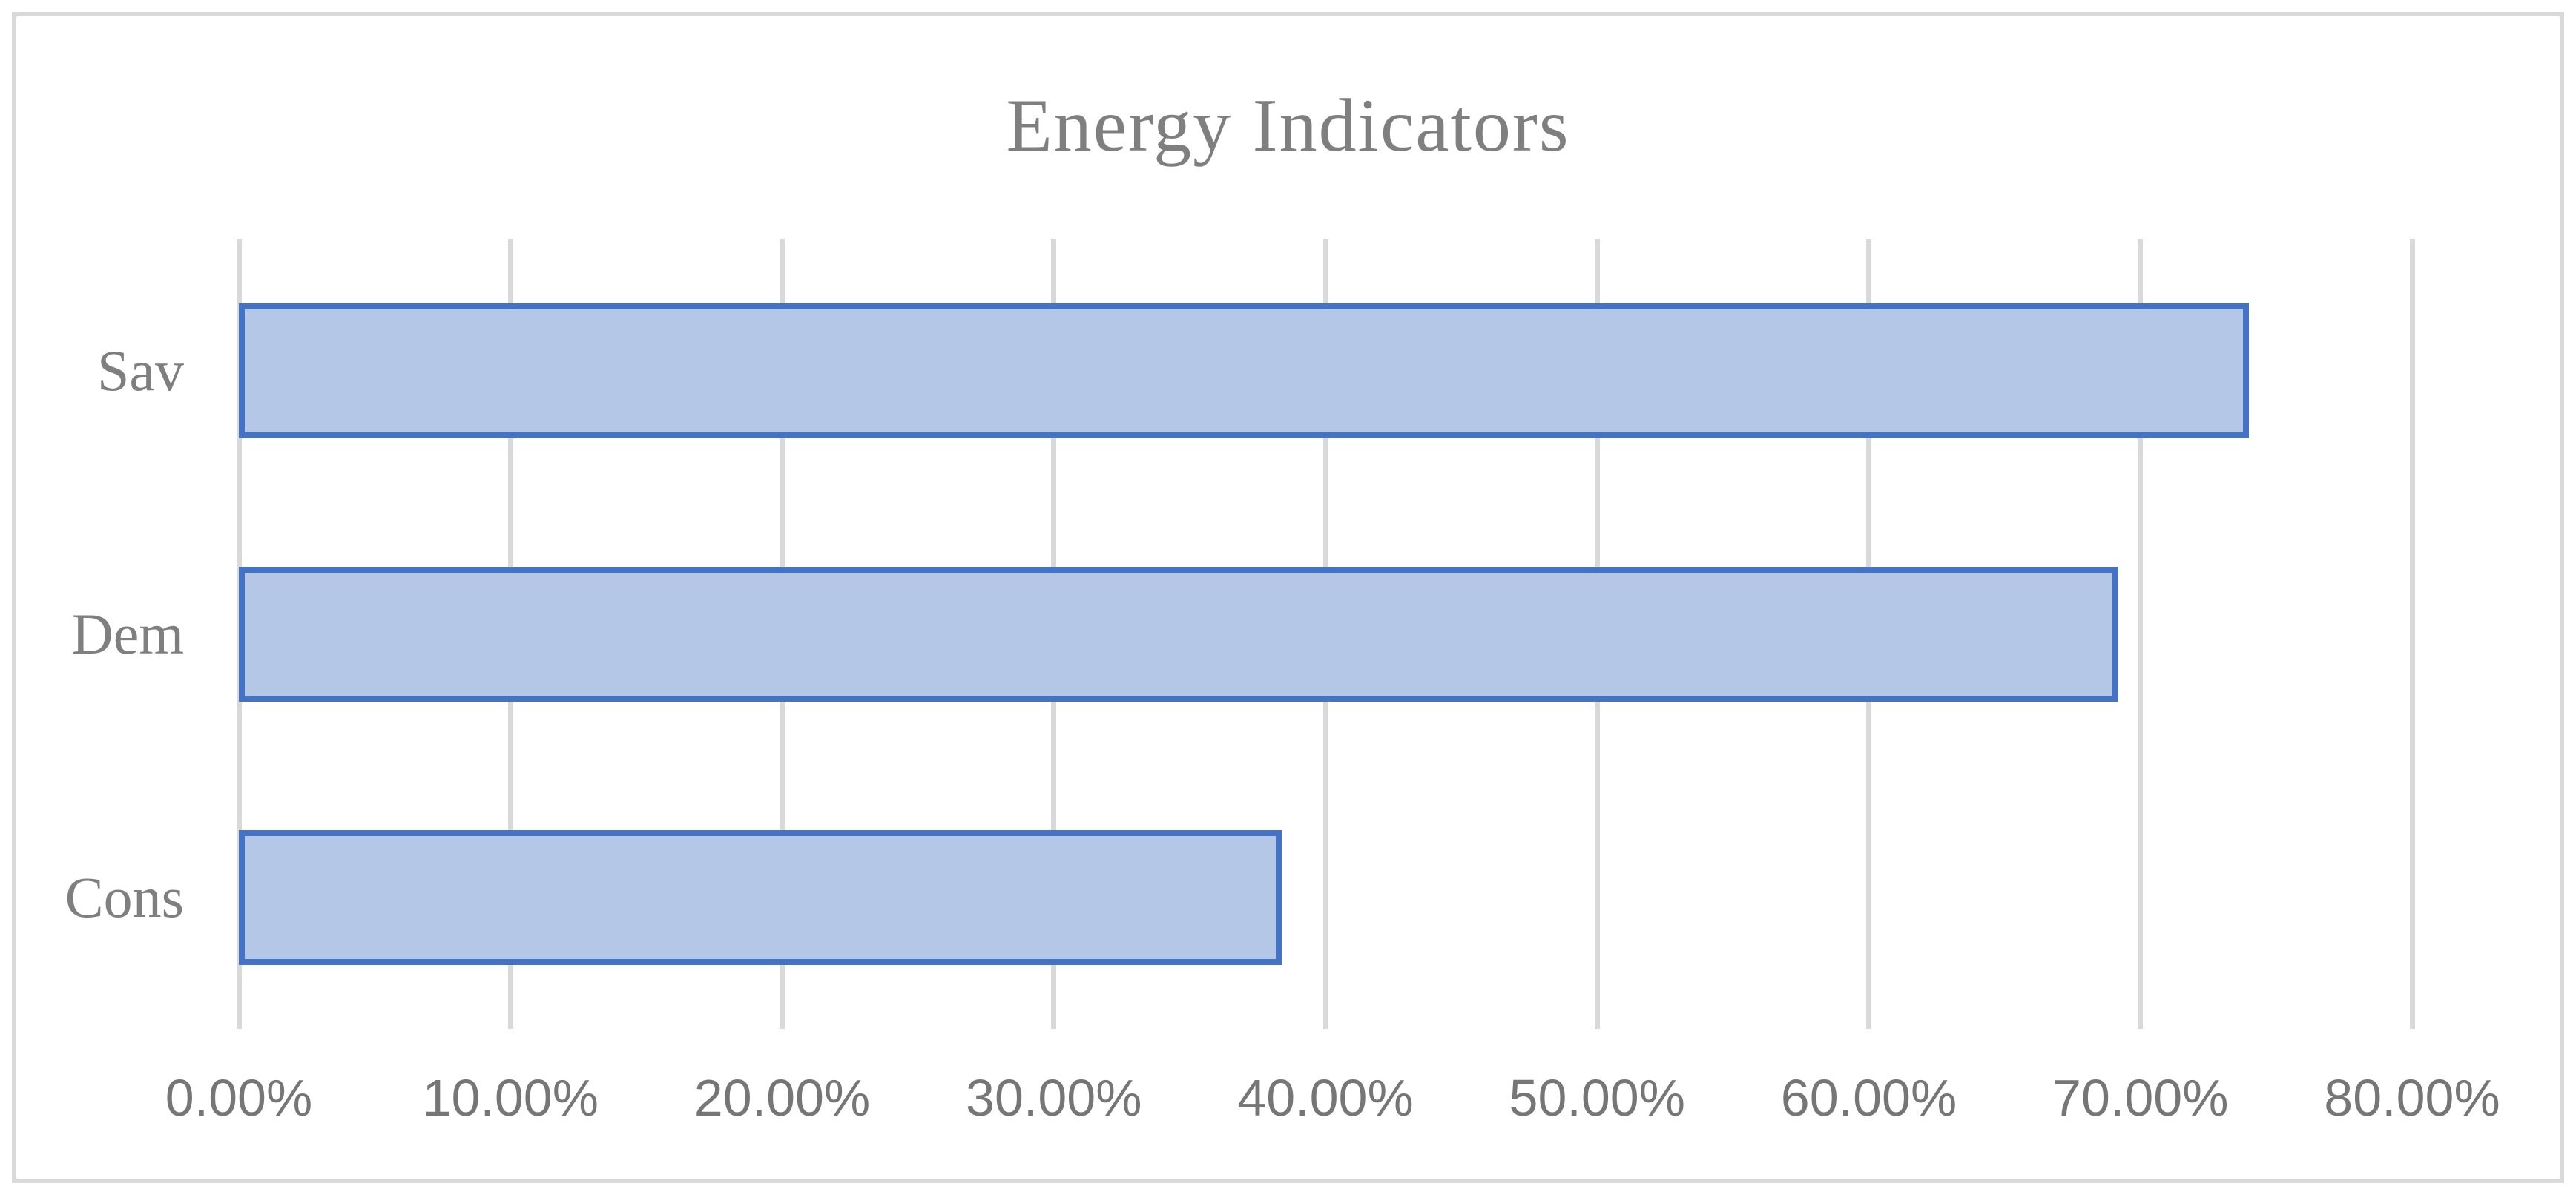 This screenshot has width=2576, height=1195. I want to click on x-tick-label-10: 10.00%, so click(511, 1098).